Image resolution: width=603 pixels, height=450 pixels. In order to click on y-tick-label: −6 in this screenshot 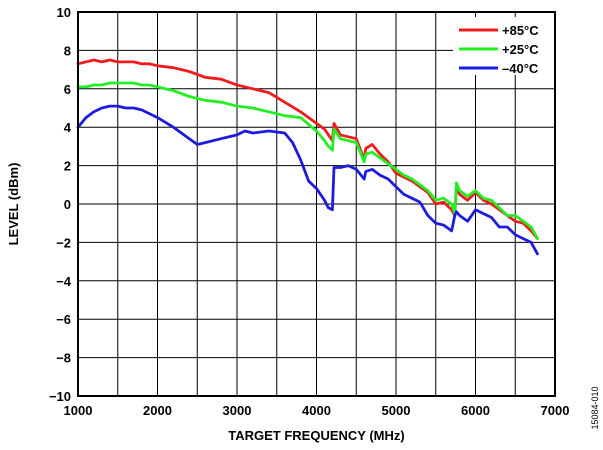, I will do `click(63, 319)`.